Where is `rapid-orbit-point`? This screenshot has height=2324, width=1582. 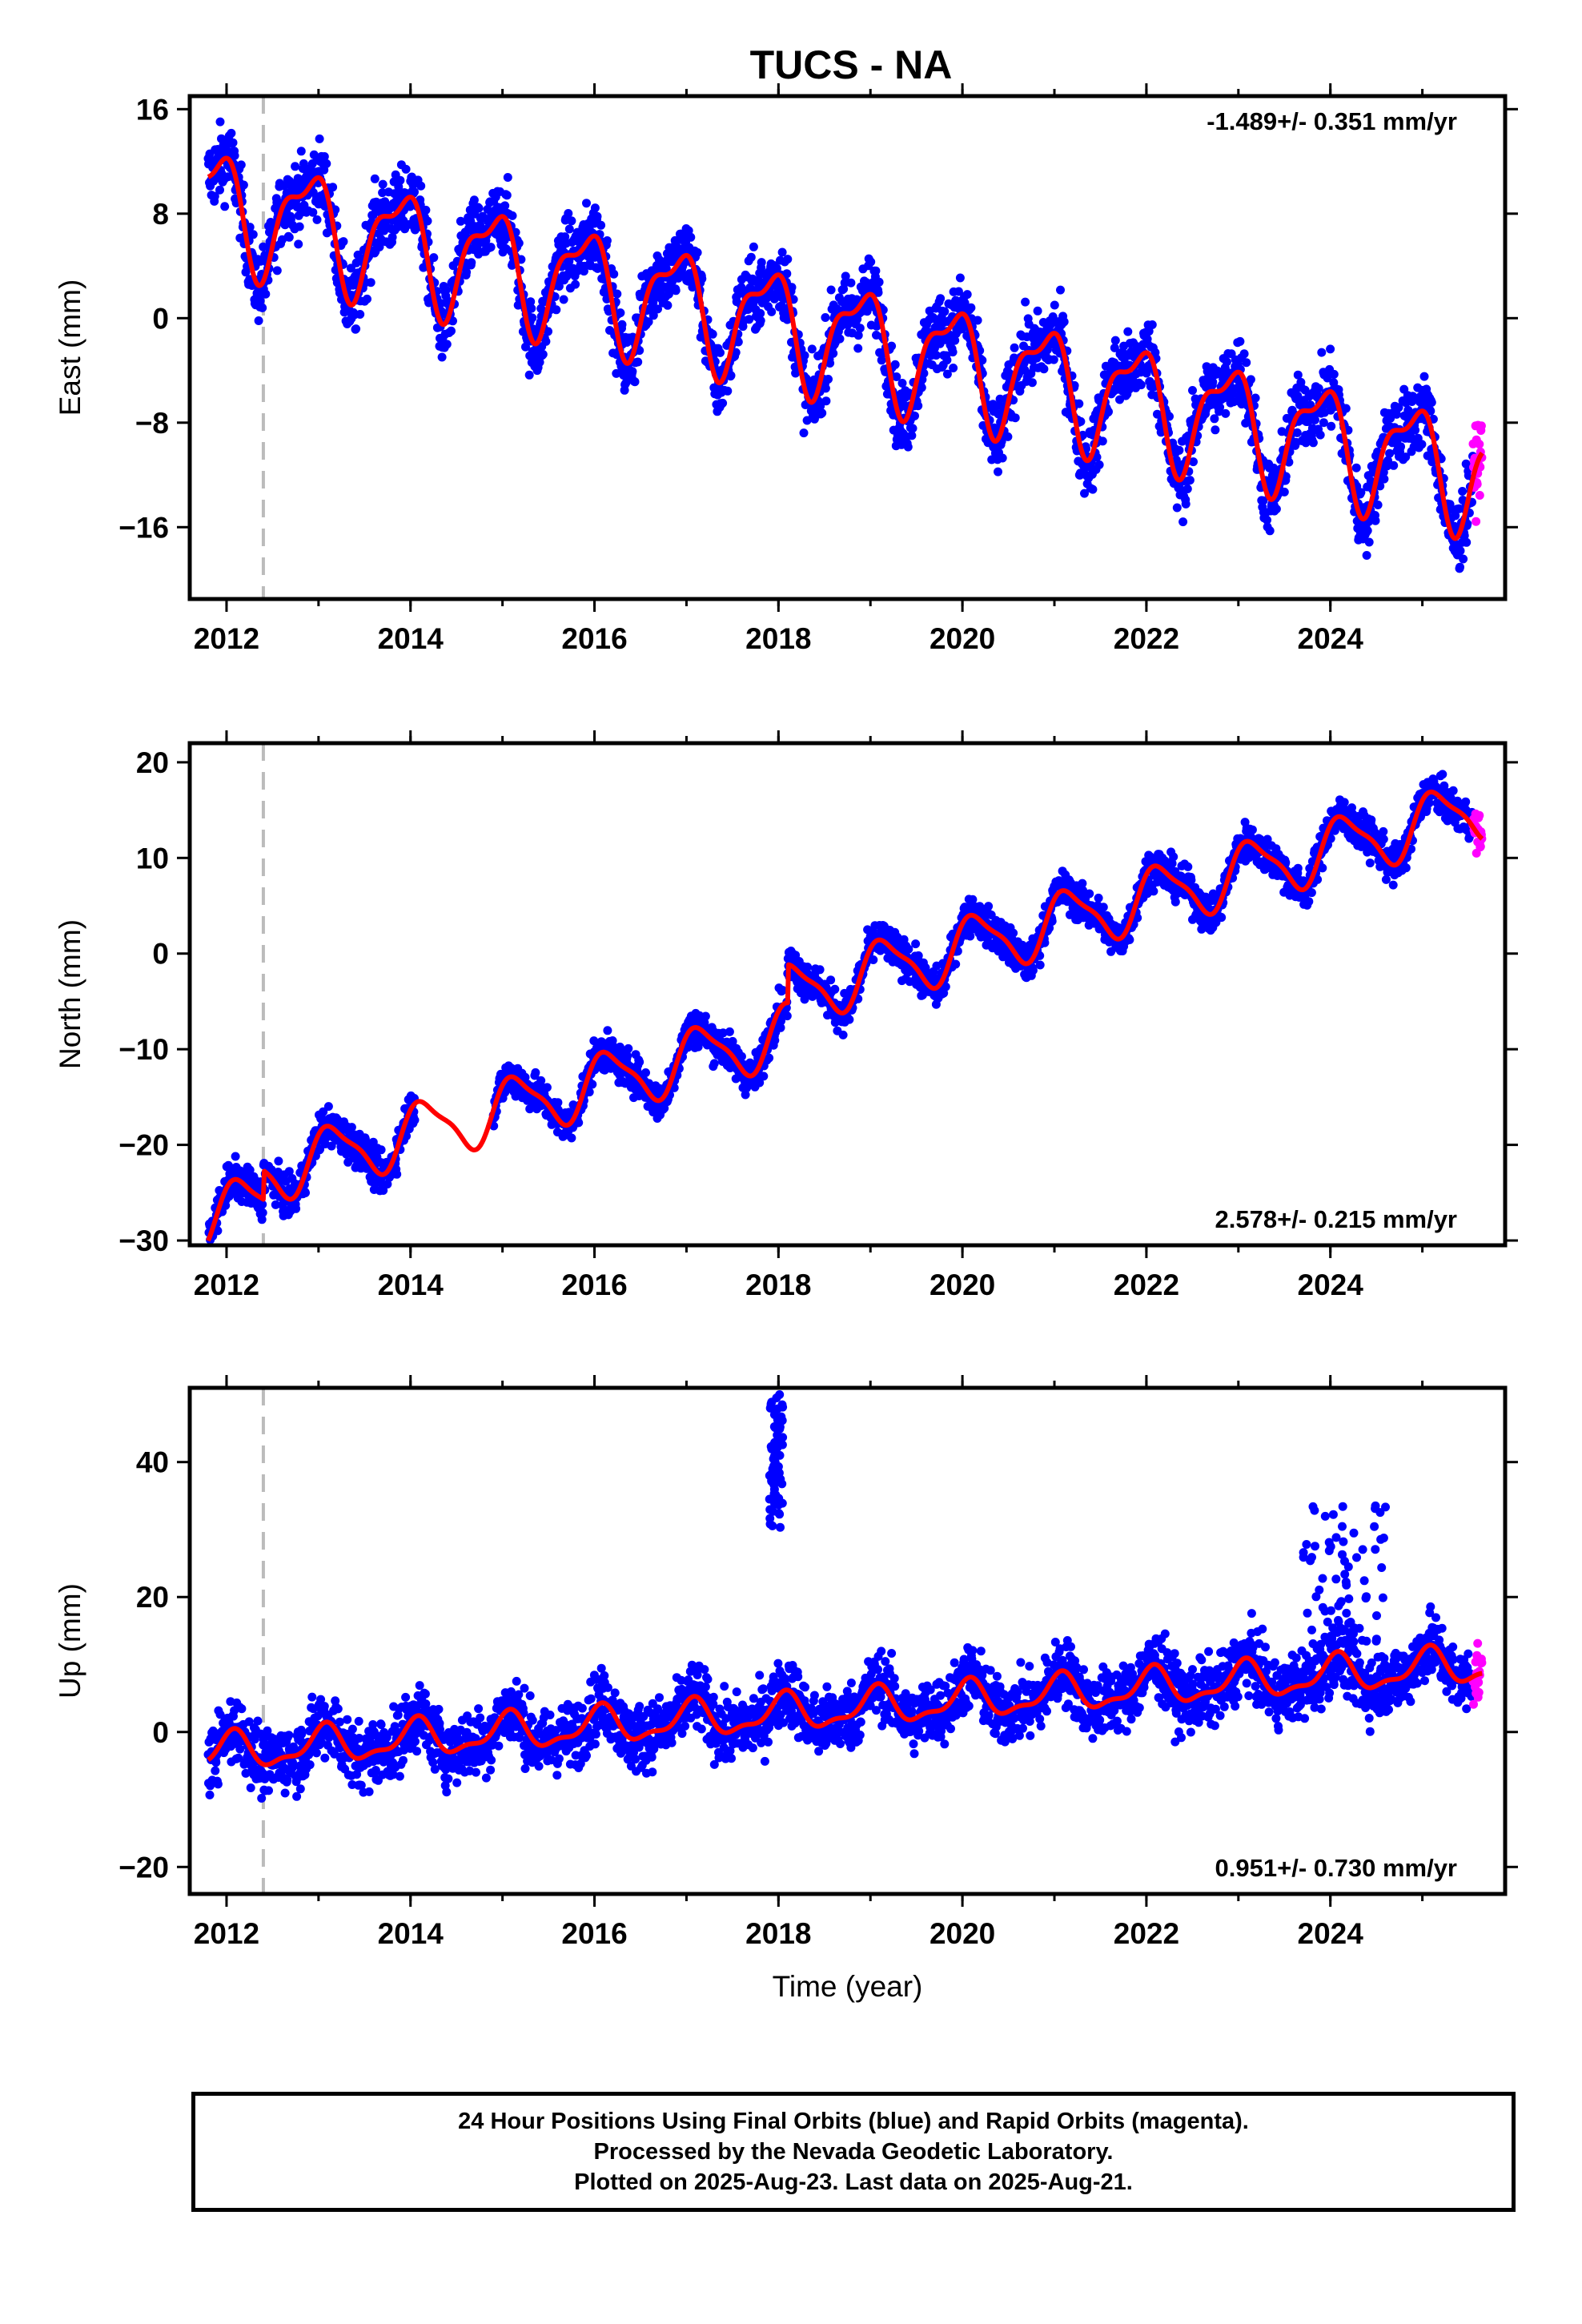
rapid-orbit-point is located at coordinates (1481, 426).